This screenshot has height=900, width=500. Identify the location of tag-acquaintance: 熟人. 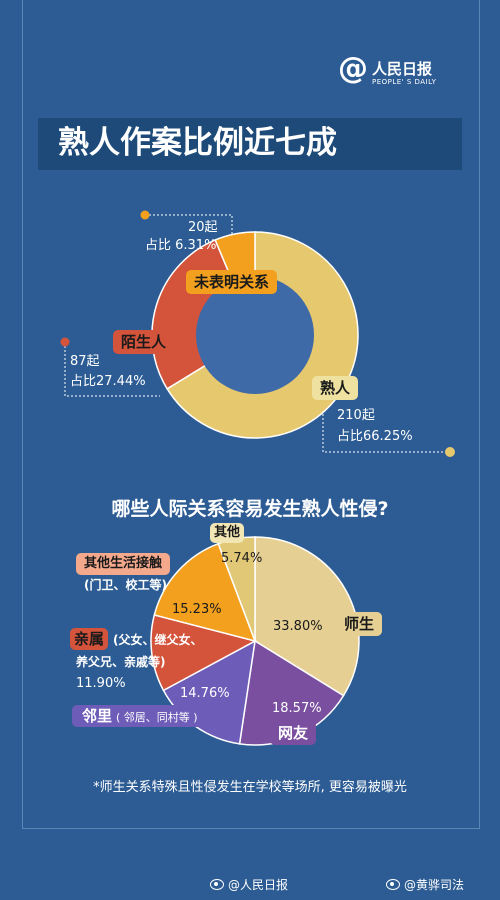
(335, 388).